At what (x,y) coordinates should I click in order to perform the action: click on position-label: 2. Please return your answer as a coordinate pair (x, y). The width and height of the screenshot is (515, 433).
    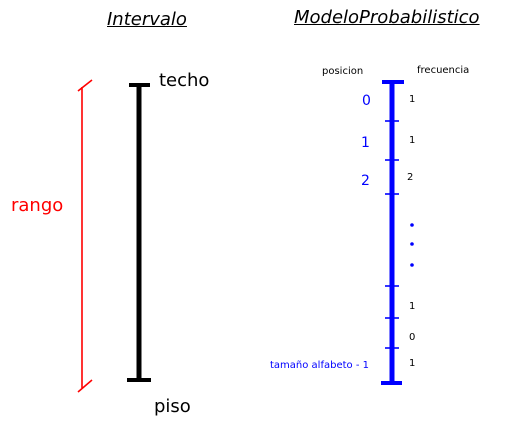
    Looking at the image, I should click on (365, 181).